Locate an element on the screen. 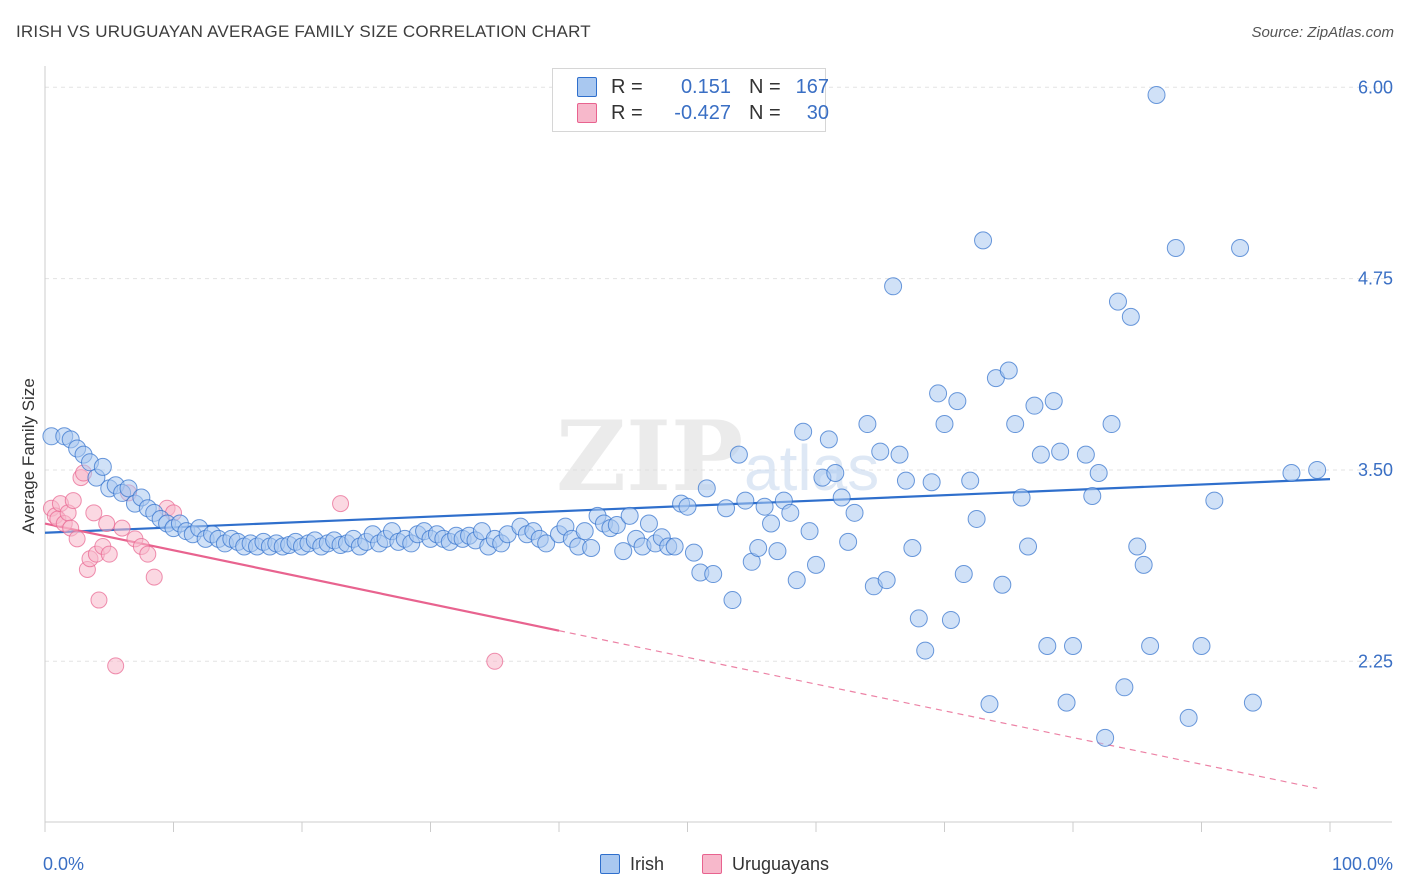 The width and height of the screenshot is (1406, 892). source-label: Source: ZipAtlas.com is located at coordinates (1322, 32).